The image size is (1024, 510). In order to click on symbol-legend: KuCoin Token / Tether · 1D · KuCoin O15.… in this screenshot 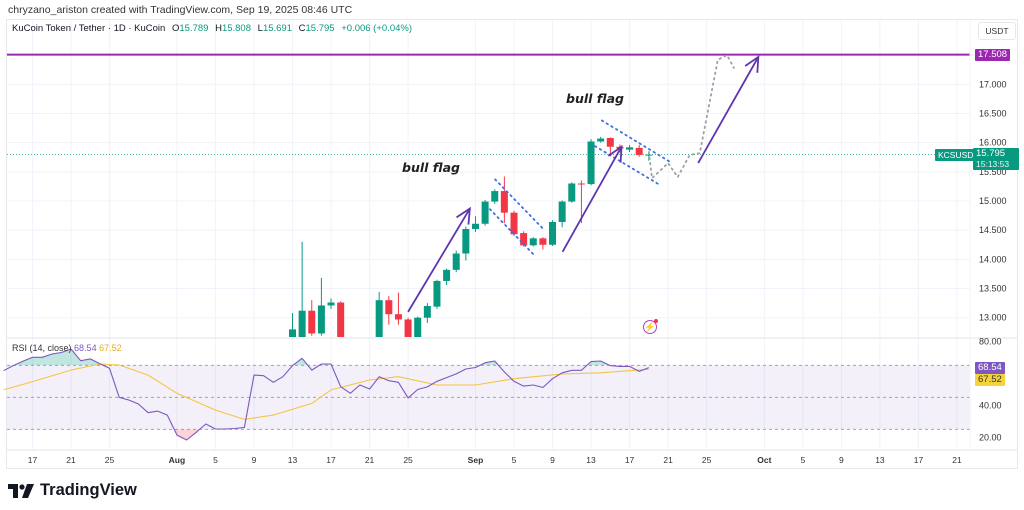, I will do `click(212, 28)`.